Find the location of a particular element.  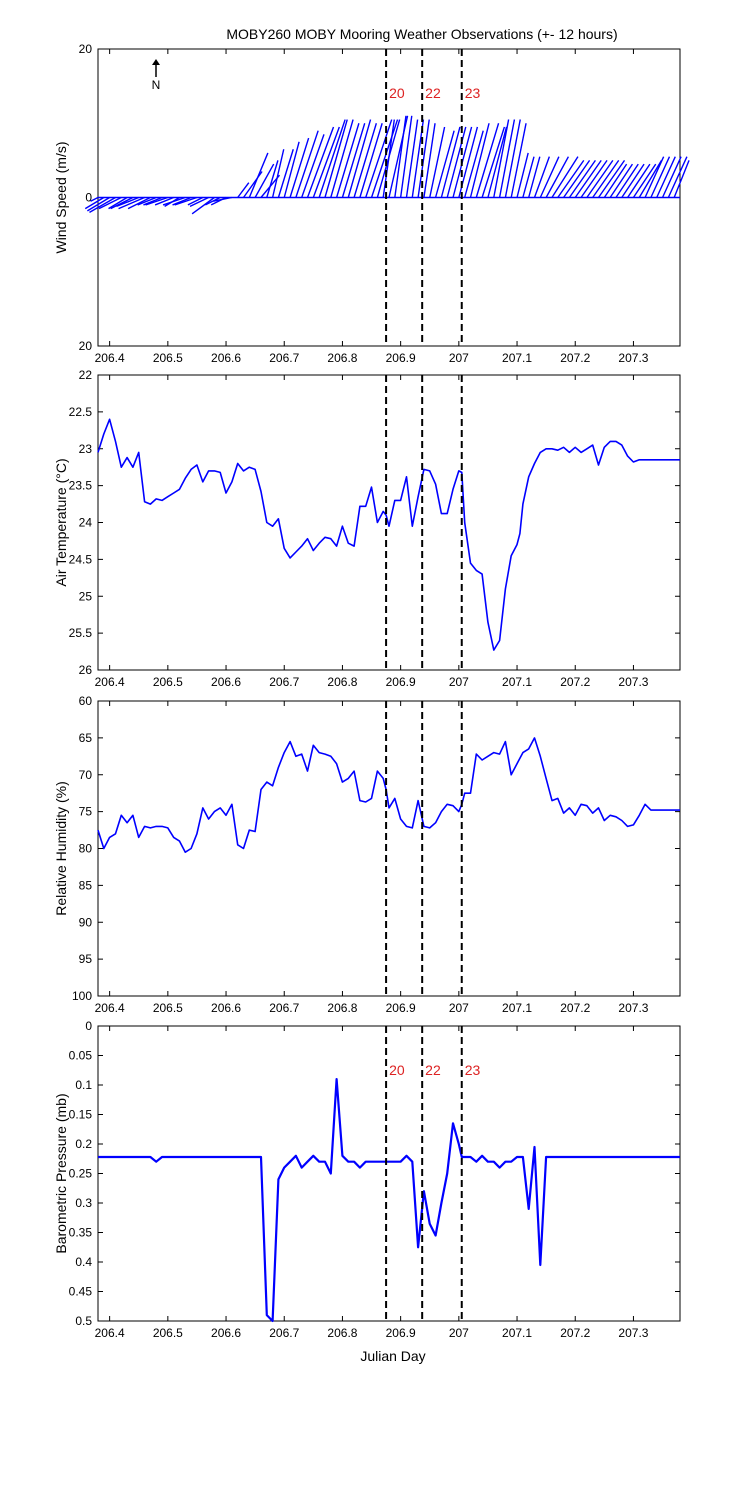

y-tick-label: 0.05 is located at coordinates (81, 1056).